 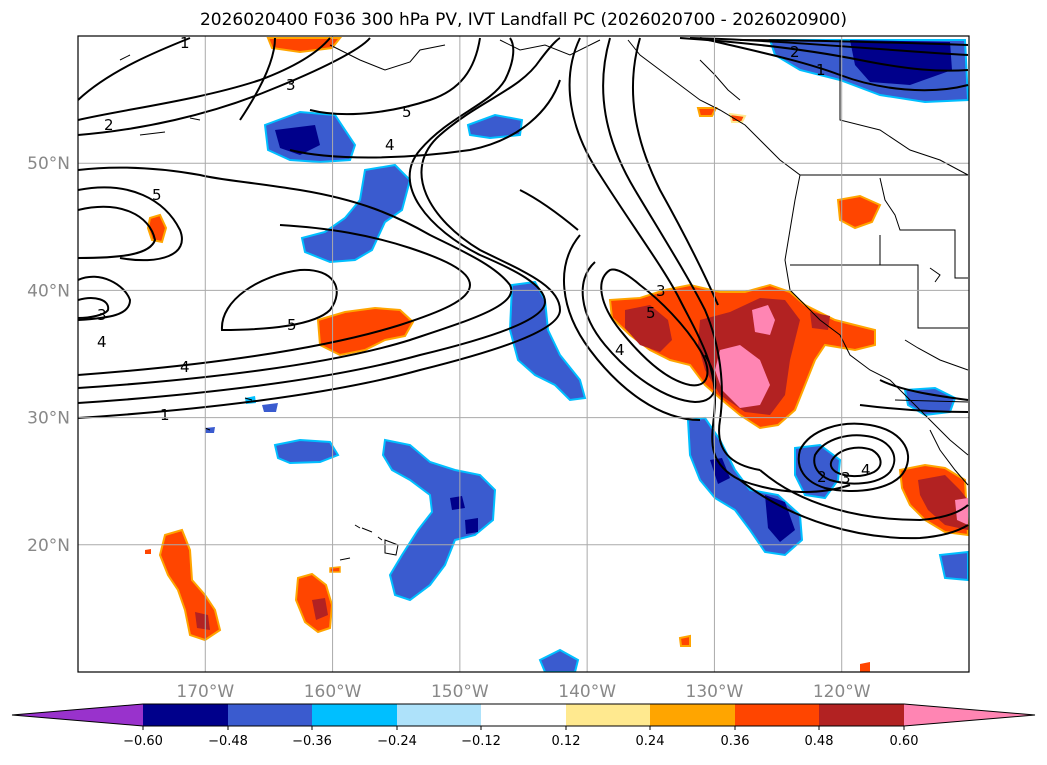 What do you see at coordinates (48, 291) in the screenshot?
I see `latitude-tick-label: 40°N` at bounding box center [48, 291].